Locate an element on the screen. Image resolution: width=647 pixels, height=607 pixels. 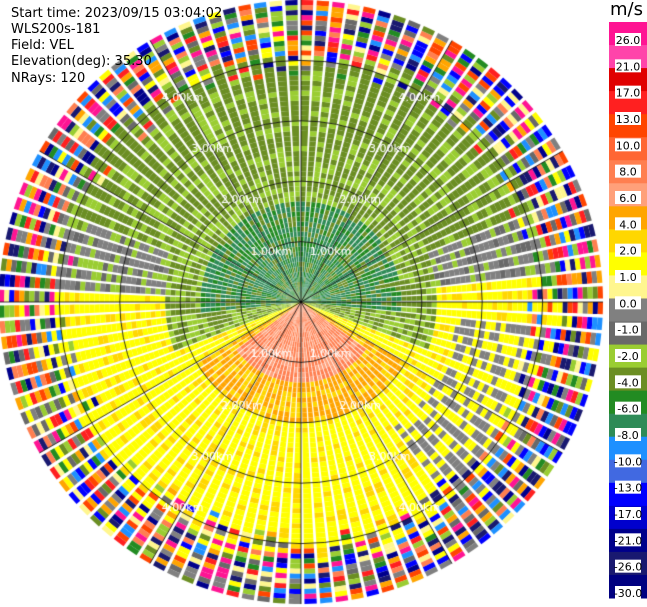
colorbar-tick-label: -4.0 is located at coordinates (627, 382).